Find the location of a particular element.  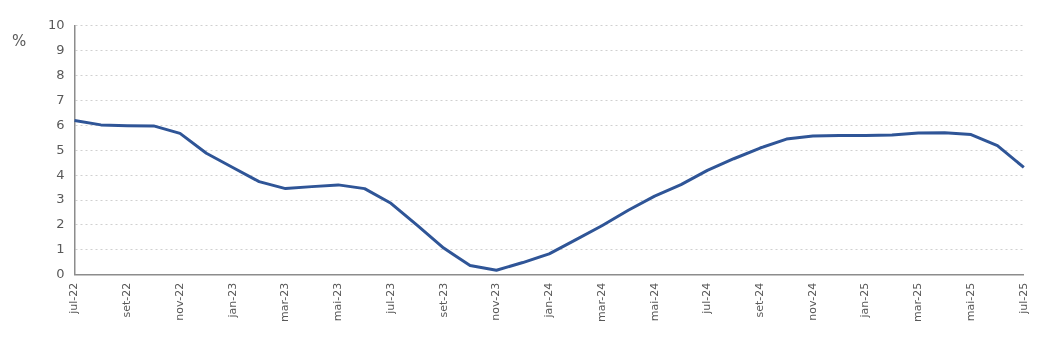

x-tick-label: mai-25 is located at coordinates (970, 302).